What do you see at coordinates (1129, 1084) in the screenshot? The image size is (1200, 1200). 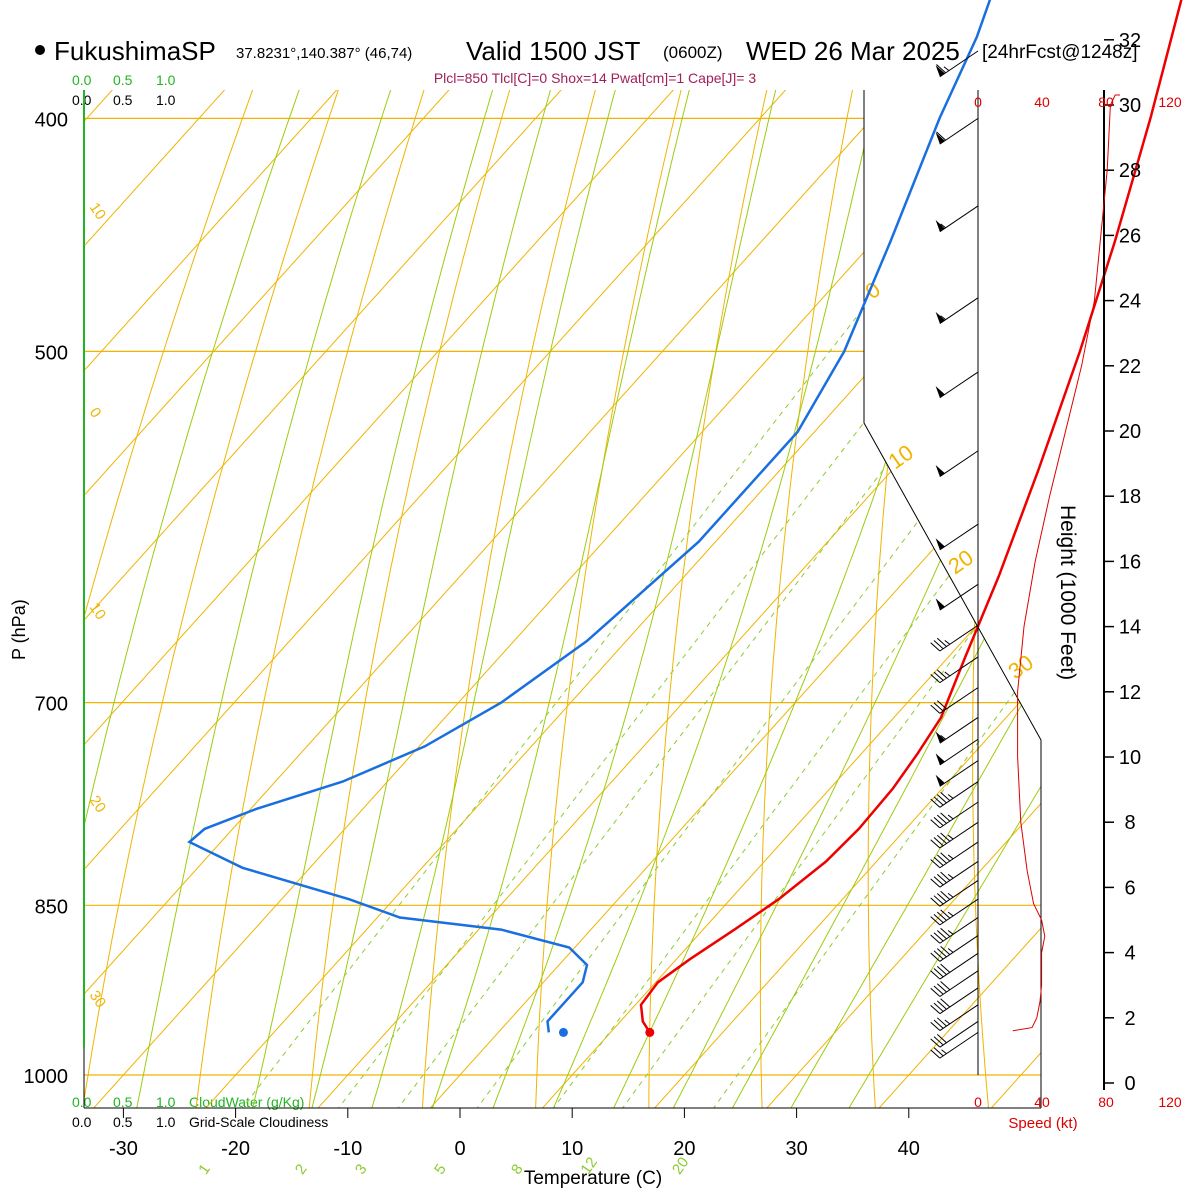 I see `height-tick-label: 0` at bounding box center [1129, 1084].